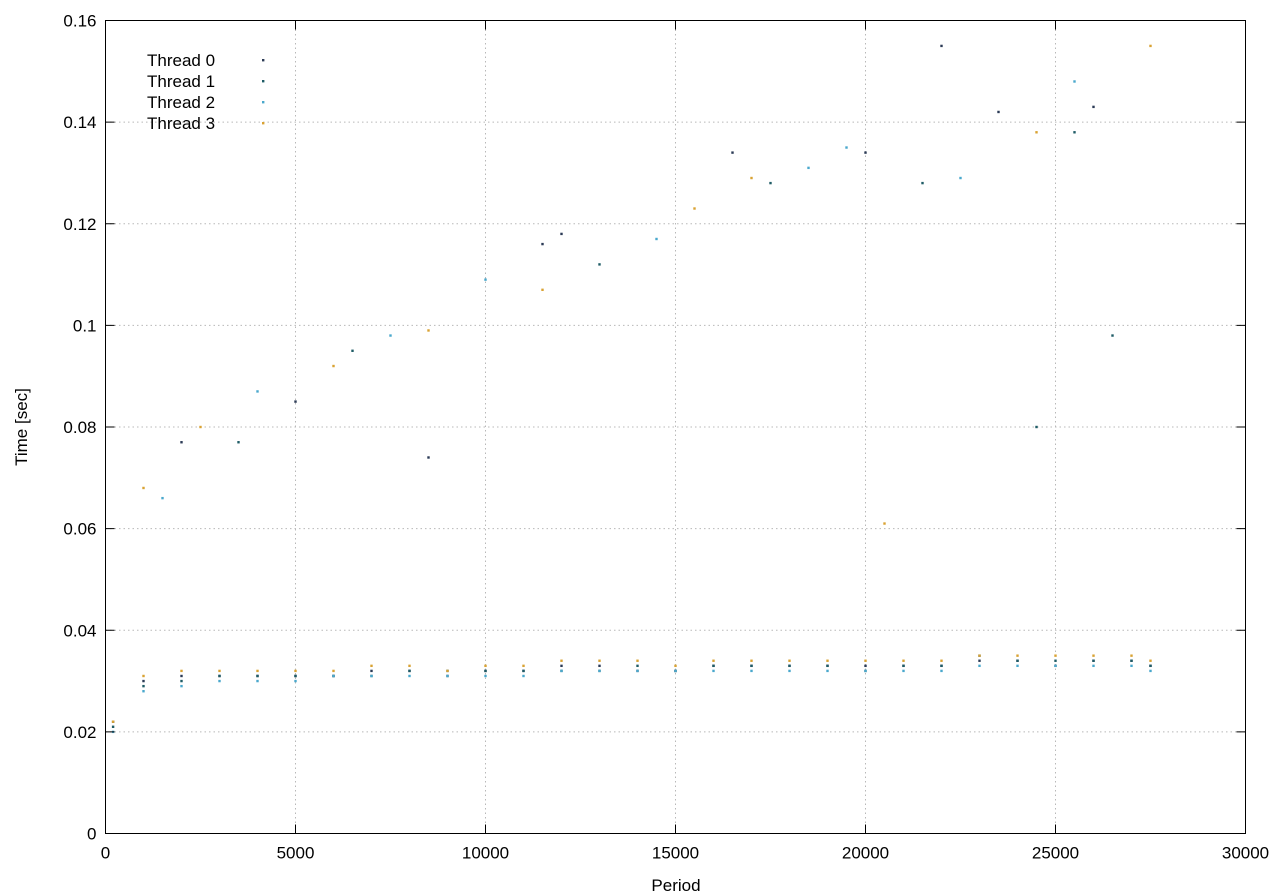  Describe the element at coordinates (21, 427) in the screenshot. I see `y-axis-title: Time [sec]` at that location.